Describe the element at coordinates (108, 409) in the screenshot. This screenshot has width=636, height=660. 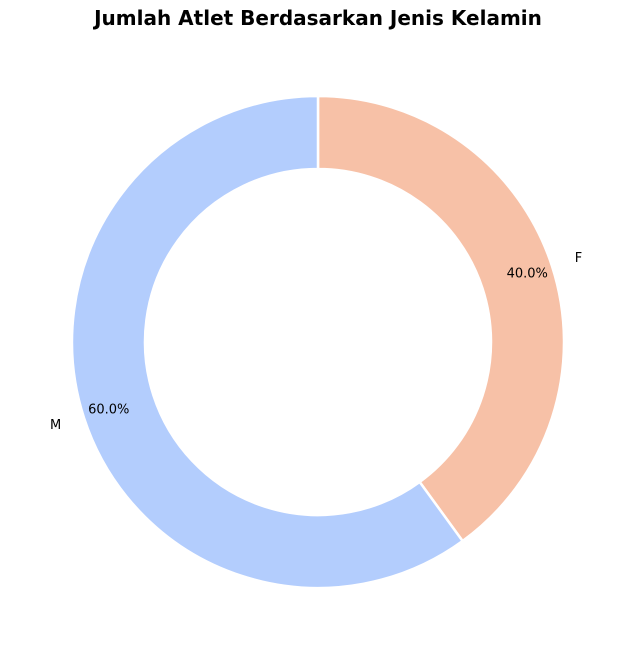
I see `percent-label-m: 60.0%` at that location.